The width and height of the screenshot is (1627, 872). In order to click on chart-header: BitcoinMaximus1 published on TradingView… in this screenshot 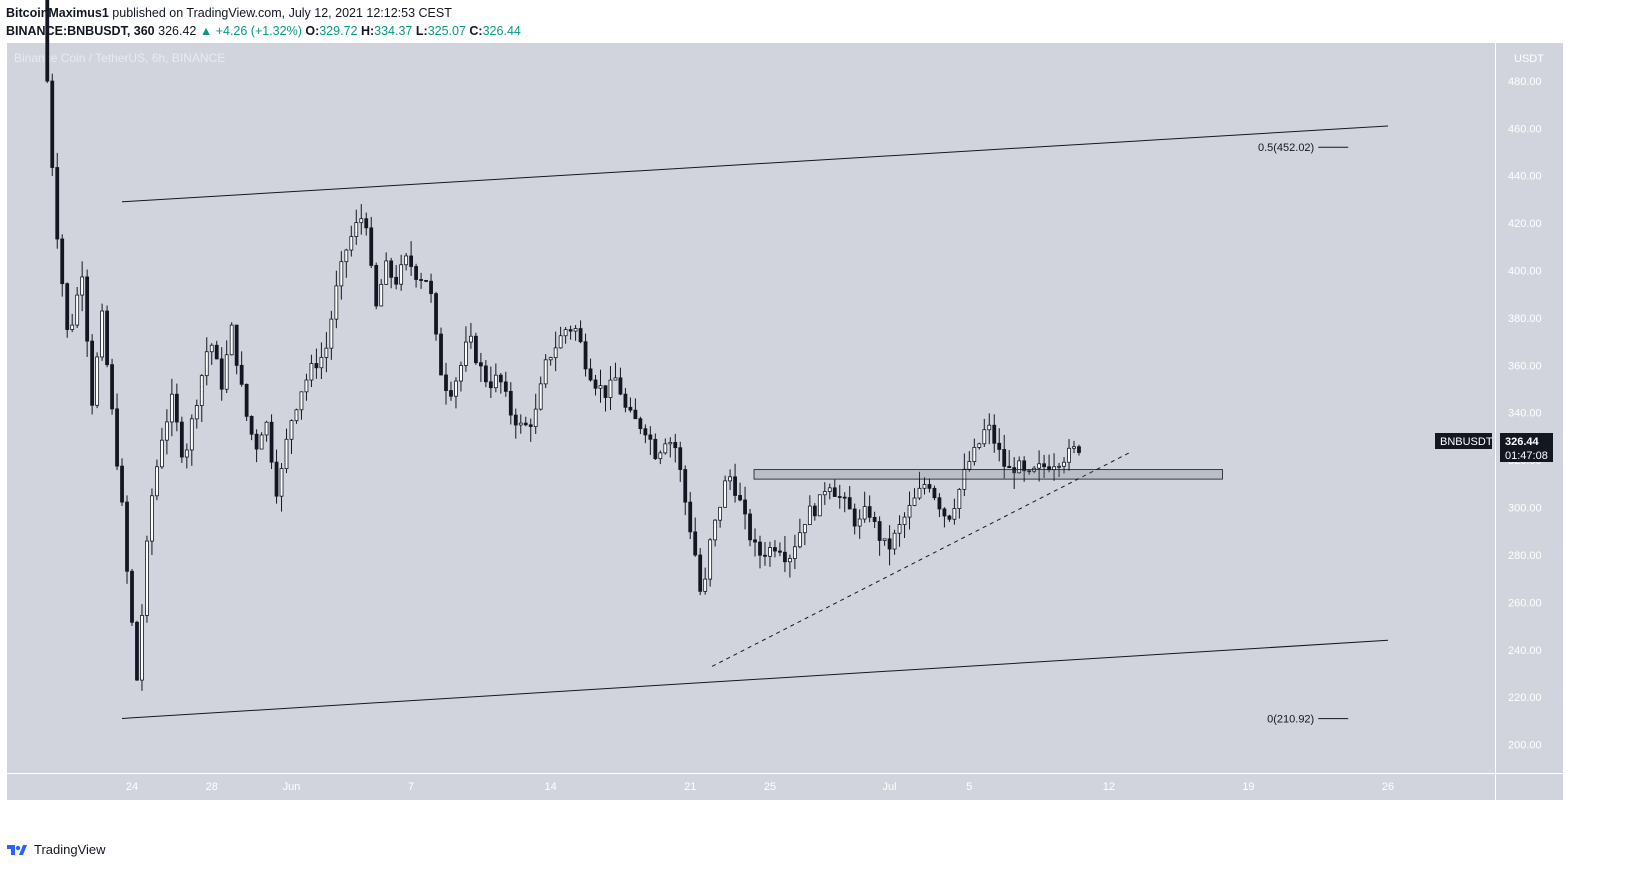, I will do `click(263, 22)`.